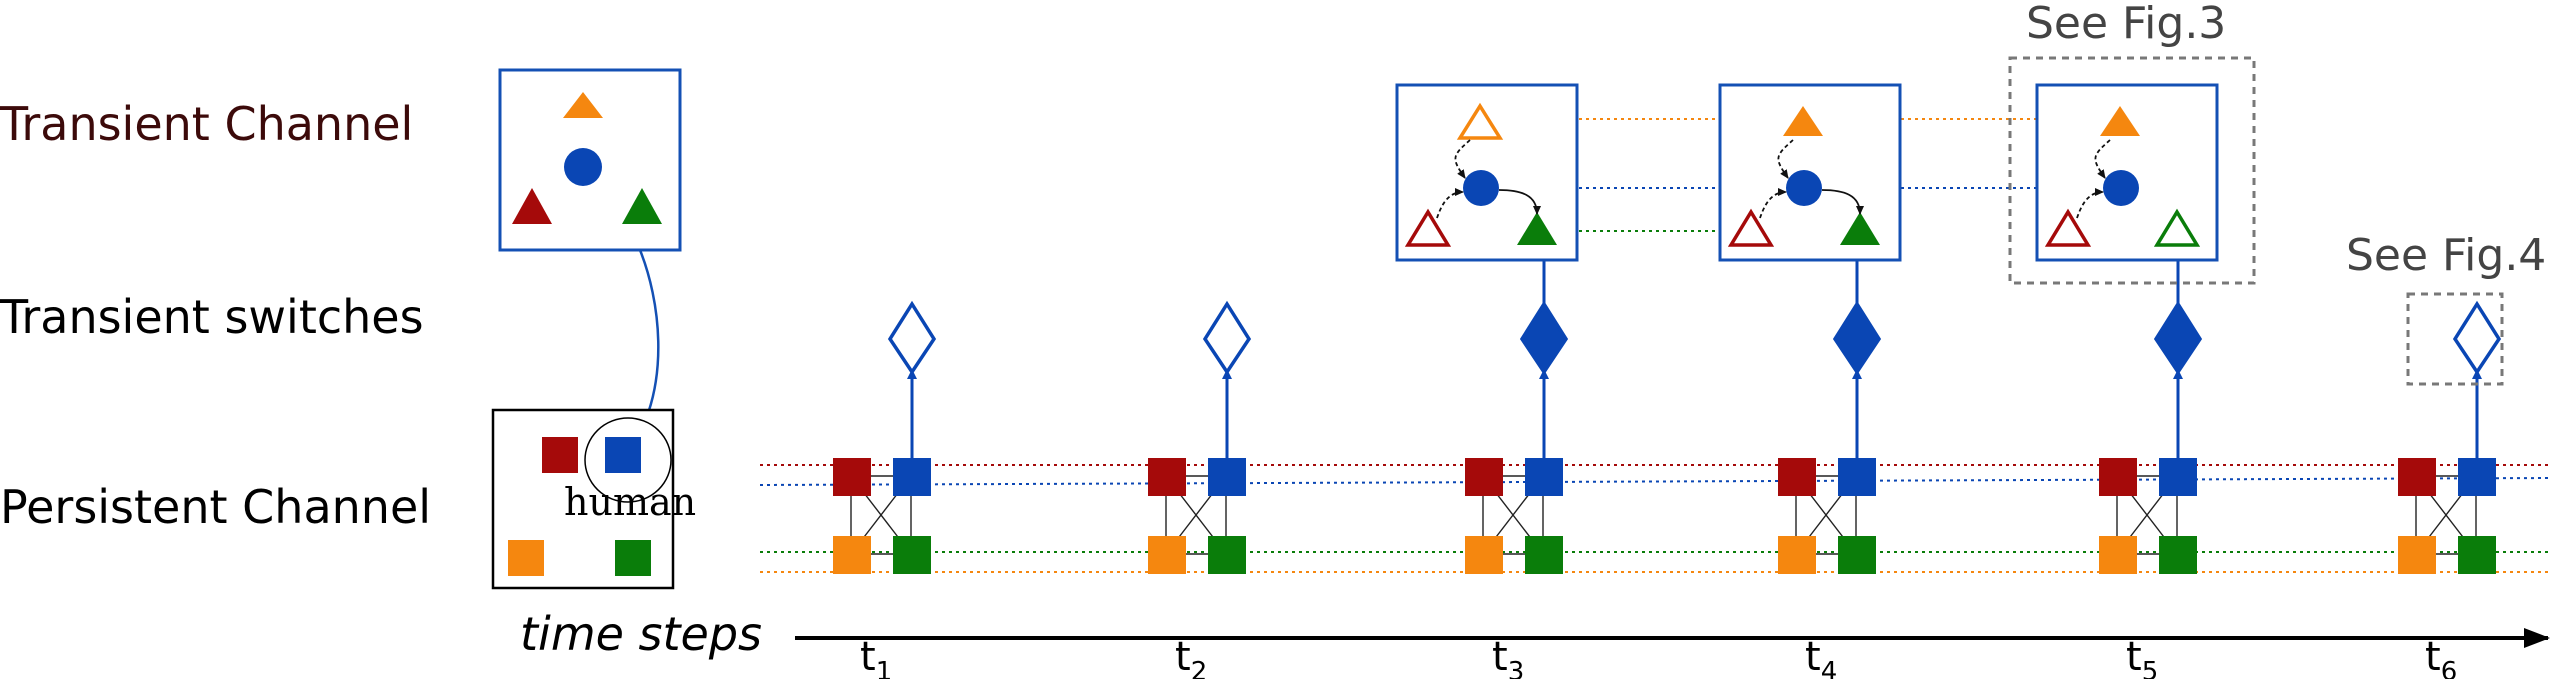  What do you see at coordinates (206, 124) in the screenshot?
I see `transient-channel-label: Transient Channel` at bounding box center [206, 124].